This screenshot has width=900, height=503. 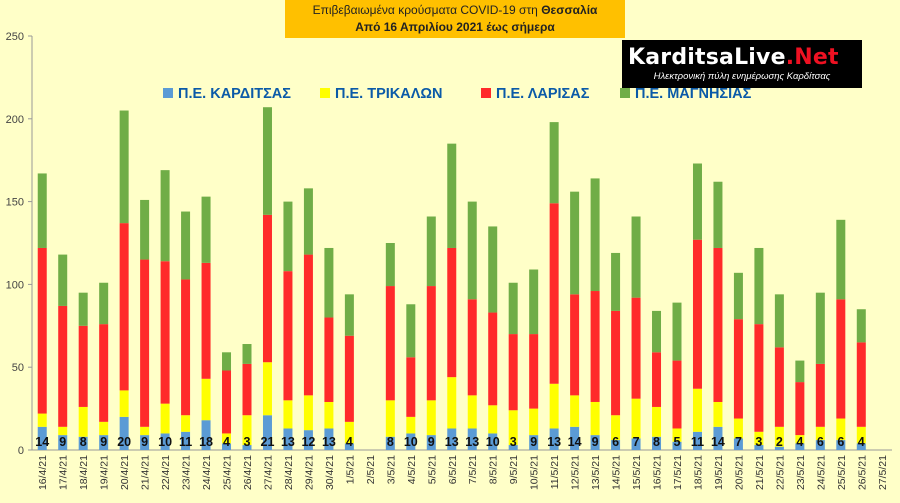 What do you see at coordinates (207, 472) in the screenshot?
I see `x-tick-label: 24/4/21` at bounding box center [207, 472].